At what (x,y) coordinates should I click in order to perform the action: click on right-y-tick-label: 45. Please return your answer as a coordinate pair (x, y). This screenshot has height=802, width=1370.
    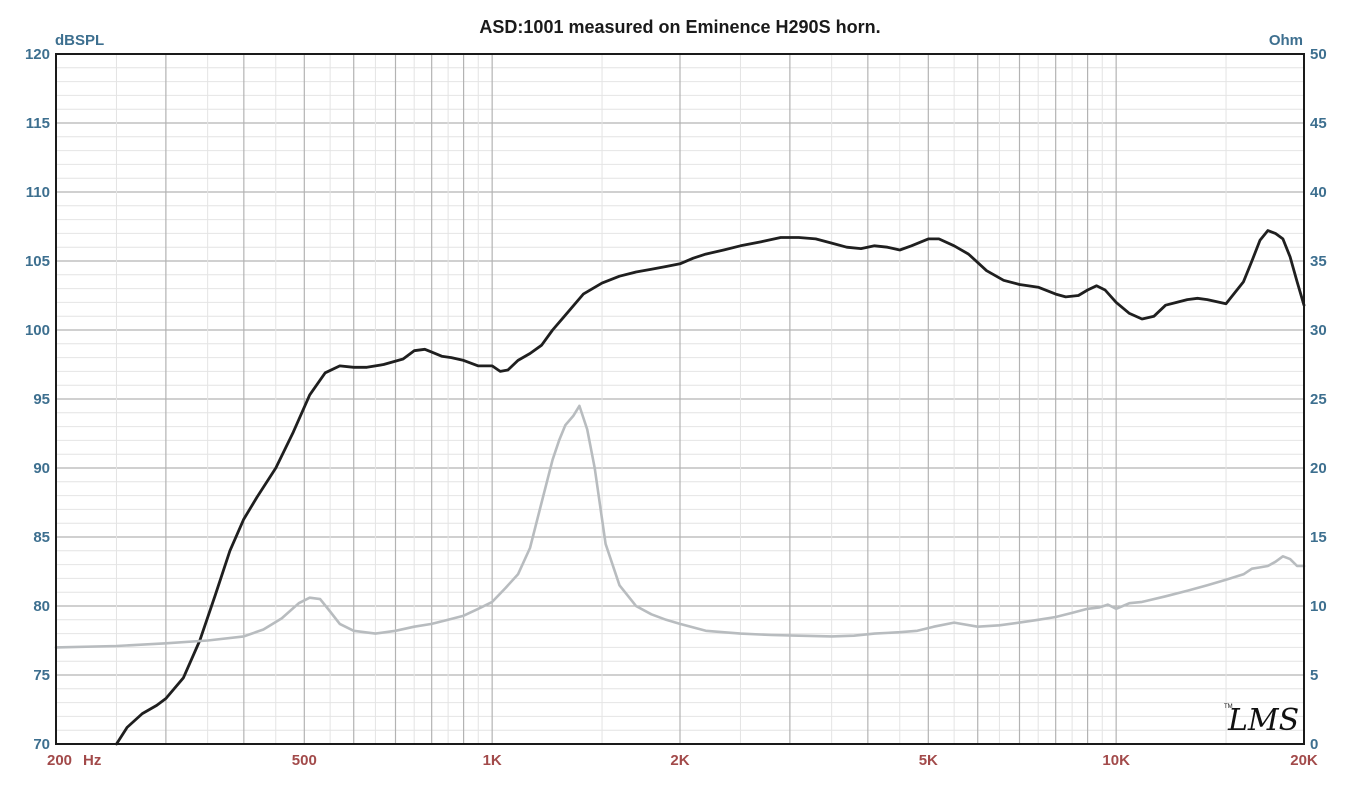
    Looking at the image, I should click on (1318, 123).